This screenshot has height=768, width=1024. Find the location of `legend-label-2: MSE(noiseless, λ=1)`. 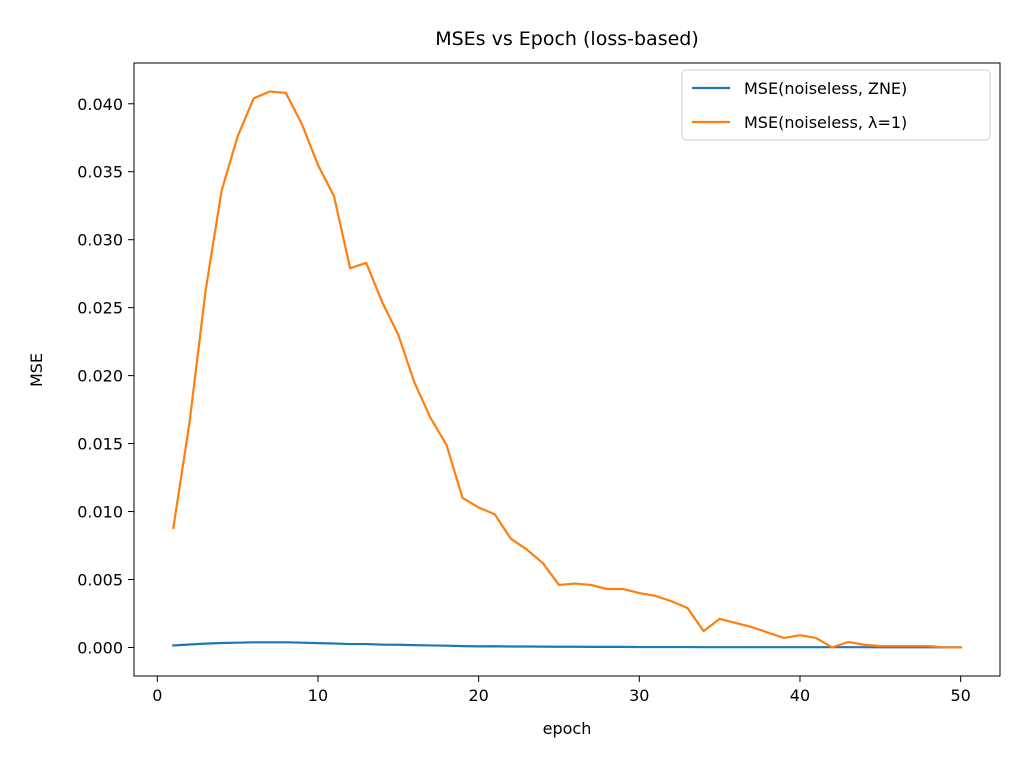

legend-label-2: MSE(noiseless, λ=1) is located at coordinates (825, 122).